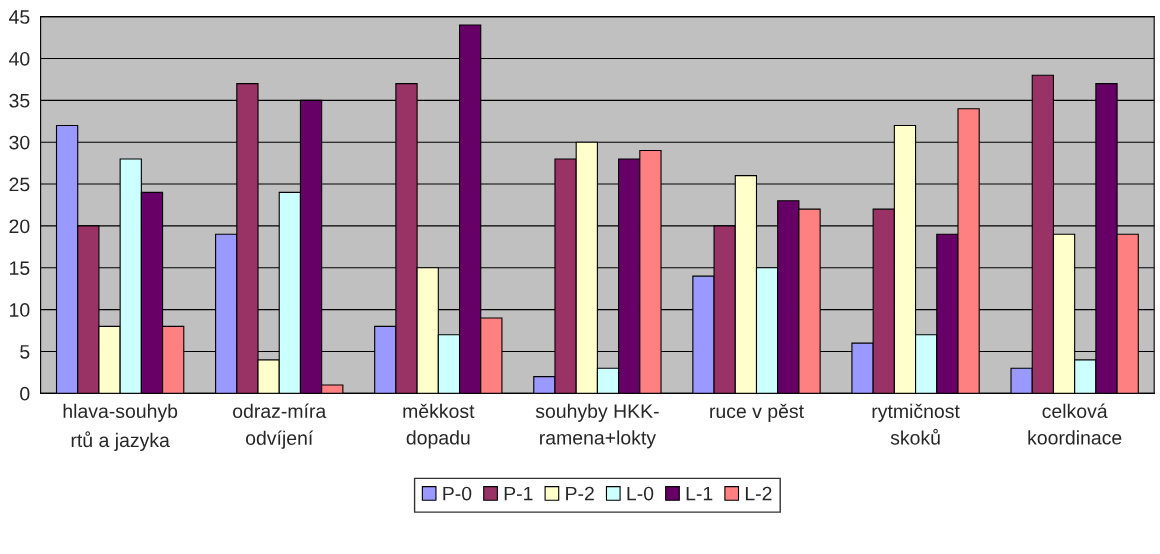 The width and height of the screenshot is (1160, 554). Describe the element at coordinates (120, 427) in the screenshot. I see `x-tick-label: hlava-souhyb rtů a jazyka` at that location.